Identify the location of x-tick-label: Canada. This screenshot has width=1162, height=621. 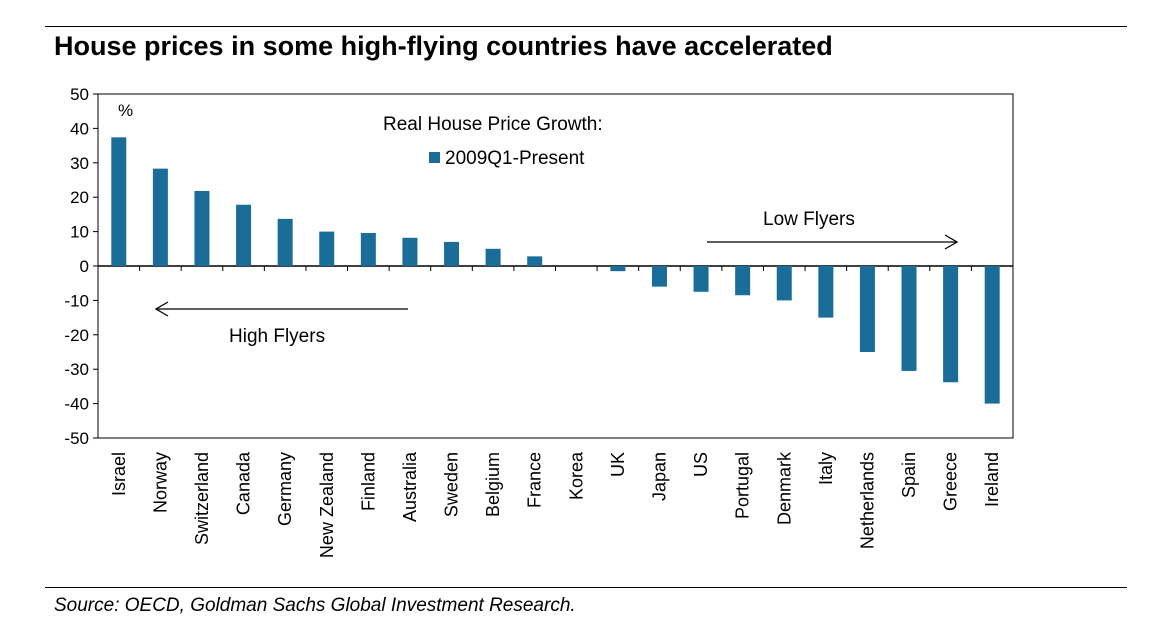
(244, 483).